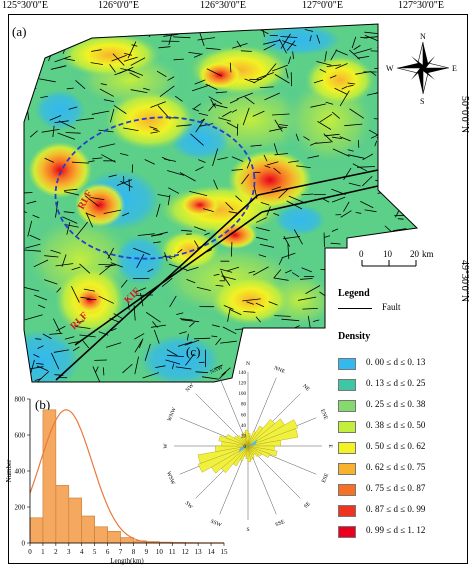  I want to click on x-tick-label: 0, so click(30, 552).